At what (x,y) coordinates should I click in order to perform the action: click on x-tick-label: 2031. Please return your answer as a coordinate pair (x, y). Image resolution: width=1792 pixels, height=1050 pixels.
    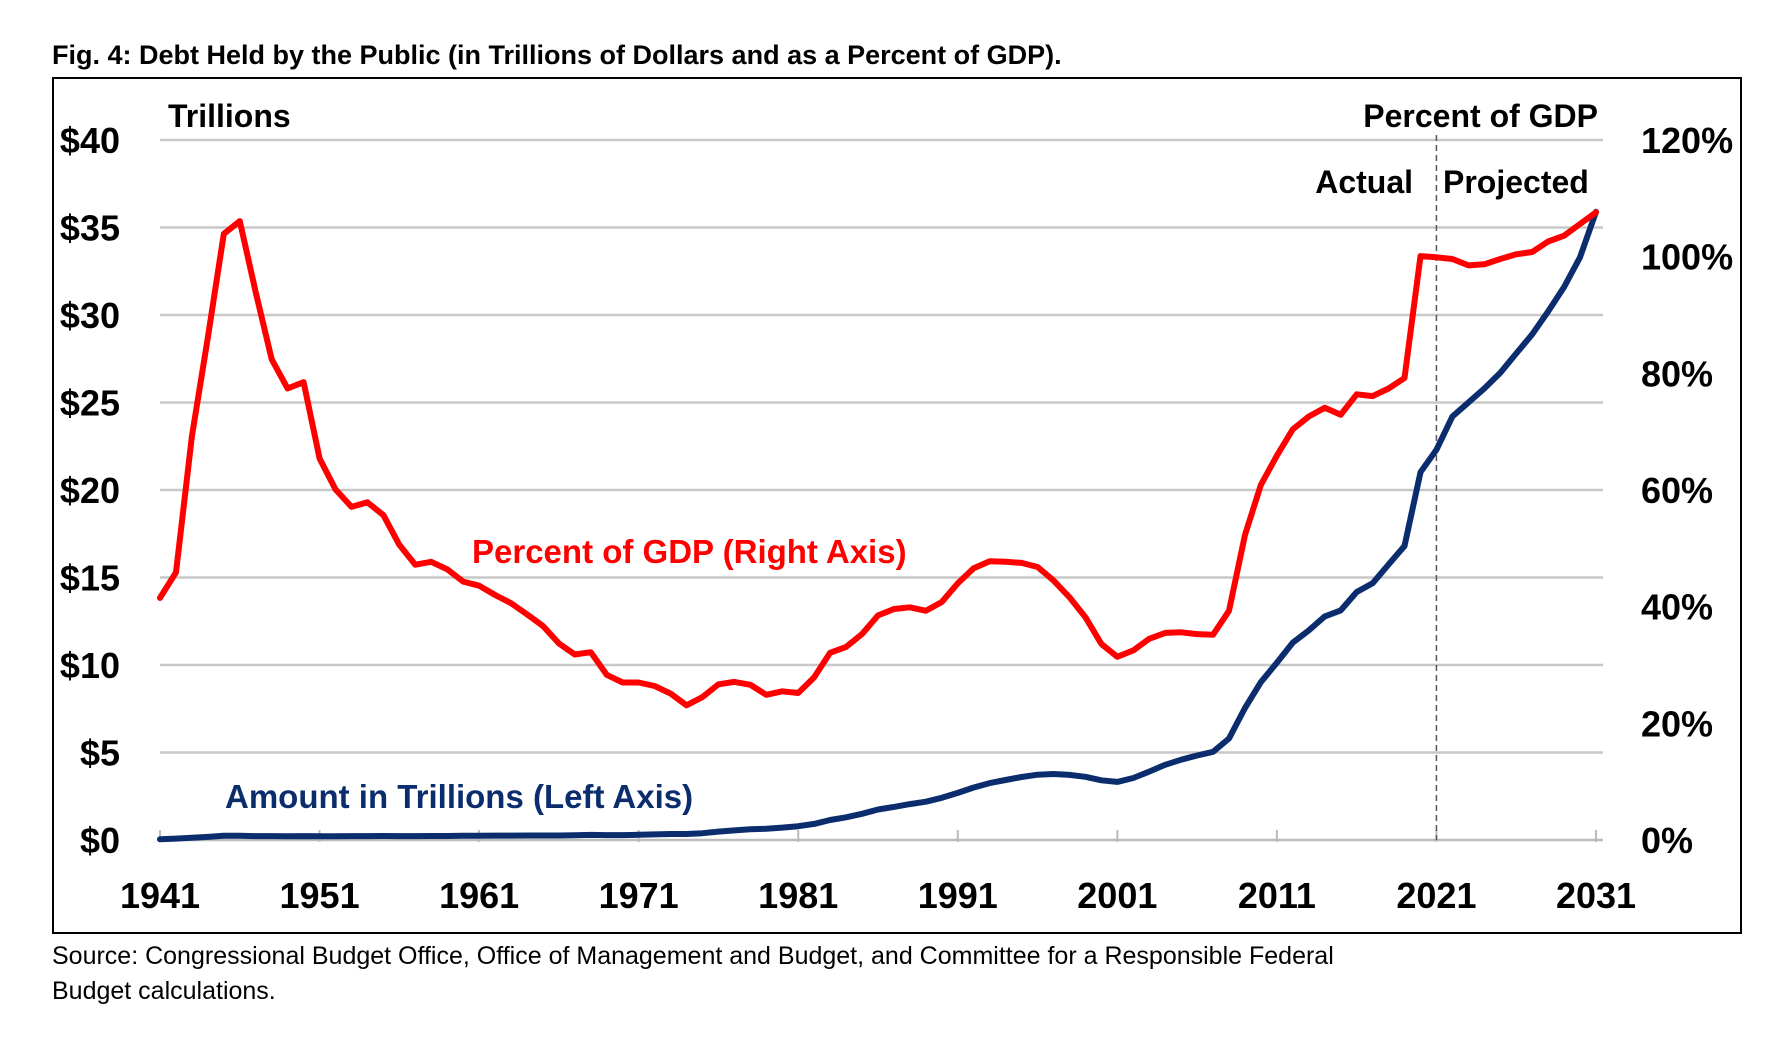
    Looking at the image, I should click on (1596, 895).